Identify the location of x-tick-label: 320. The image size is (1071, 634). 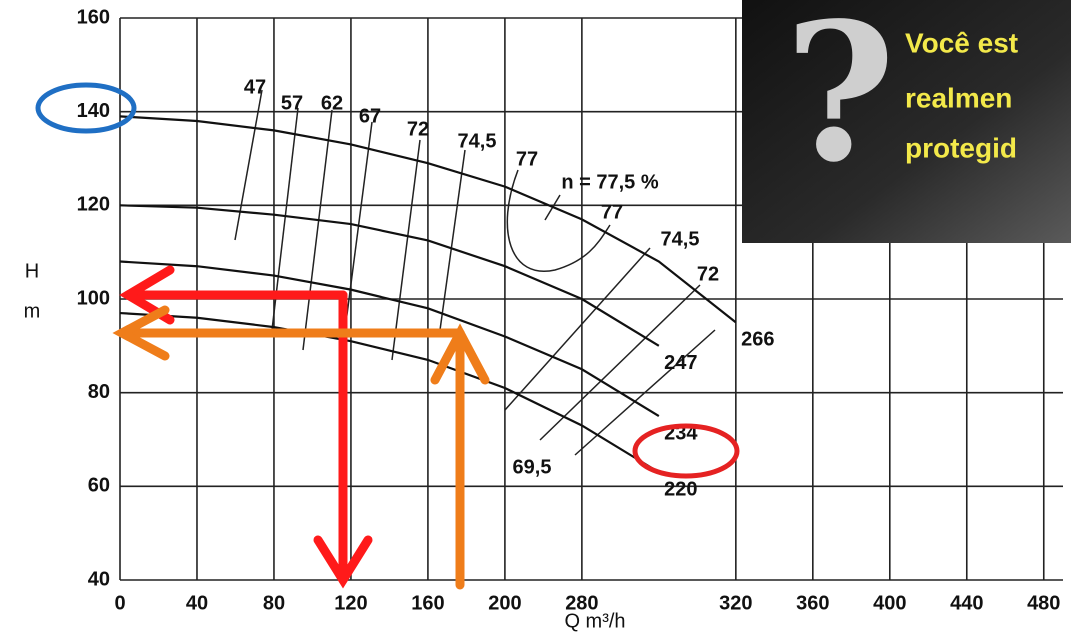
(735, 603).